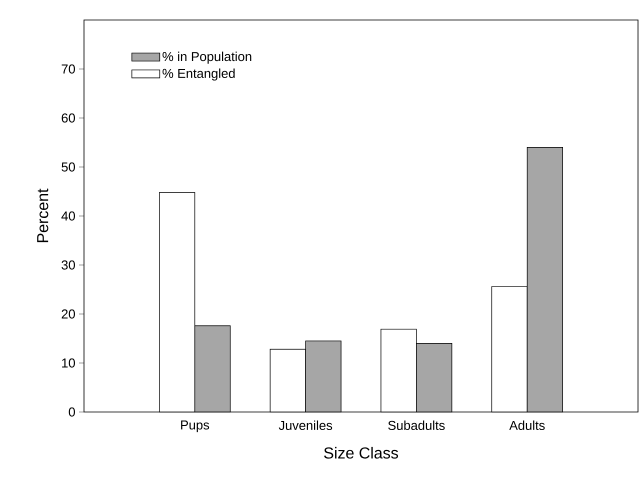 The width and height of the screenshot is (640, 481). Describe the element at coordinates (68, 265) in the screenshot. I see `y-tick-label: 30` at that location.